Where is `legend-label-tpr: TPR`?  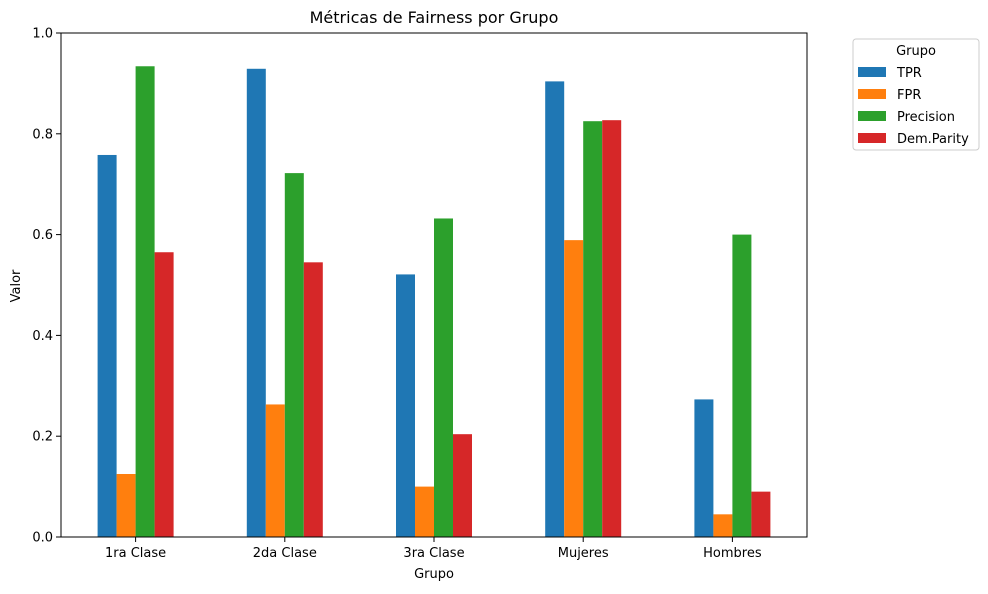 legend-label-tpr: TPR is located at coordinates (909, 73).